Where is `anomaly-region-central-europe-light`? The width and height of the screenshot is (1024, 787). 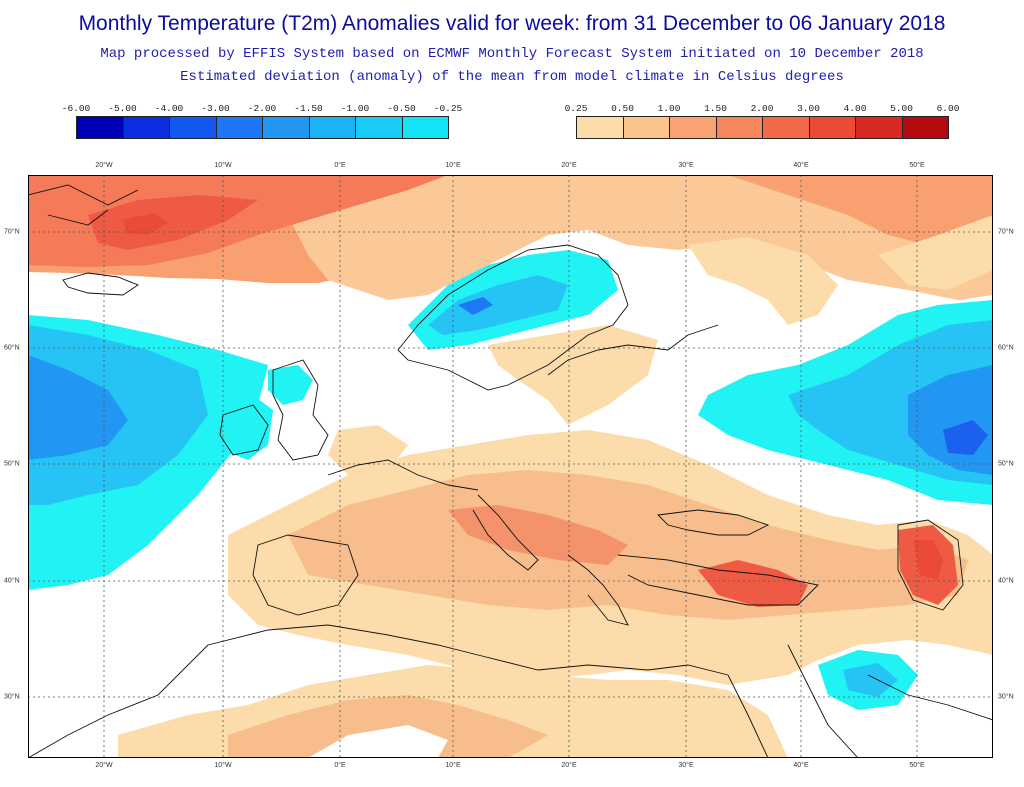 anomaly-region-central-europe-light is located at coordinates (573, 375).